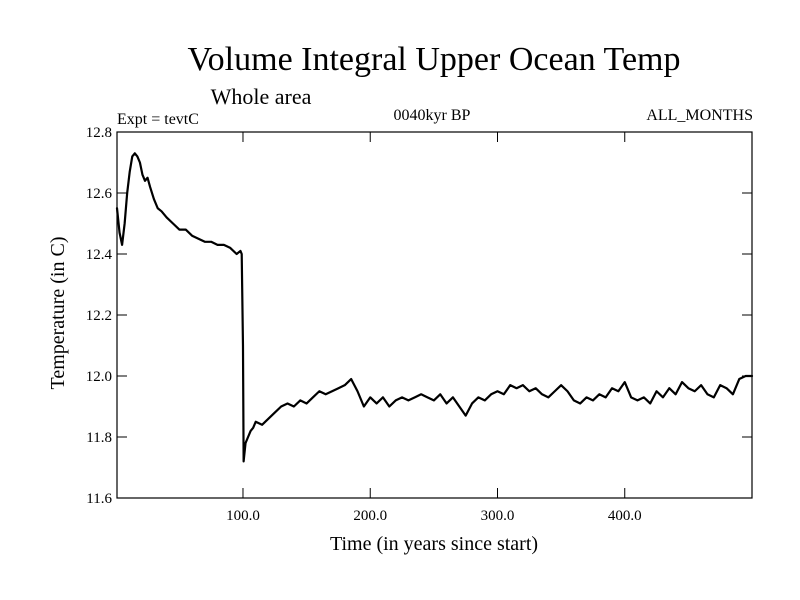 The width and height of the screenshot is (800, 600). Describe the element at coordinates (498, 516) in the screenshot. I see `x-tick-label: 300.0` at that location.